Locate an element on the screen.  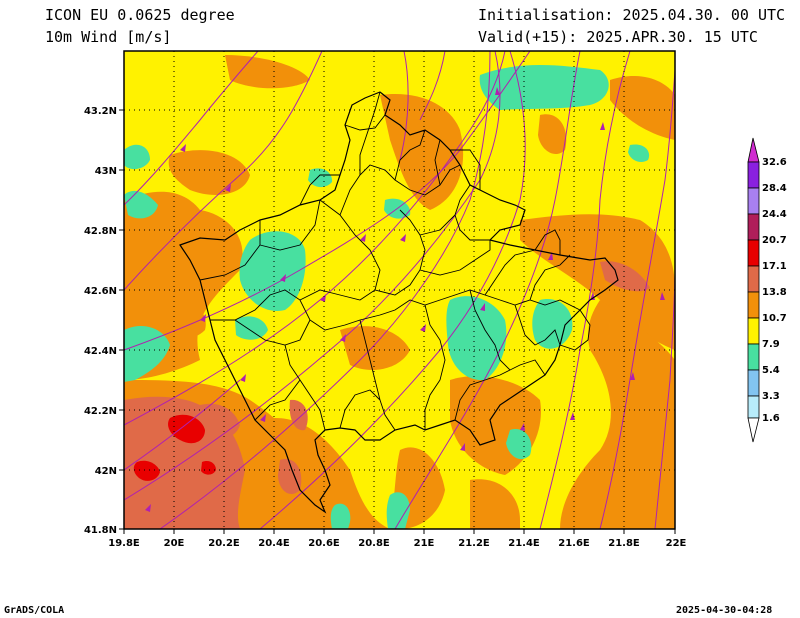
colorbar-label-28-4: 28.4 is located at coordinates (774, 188).